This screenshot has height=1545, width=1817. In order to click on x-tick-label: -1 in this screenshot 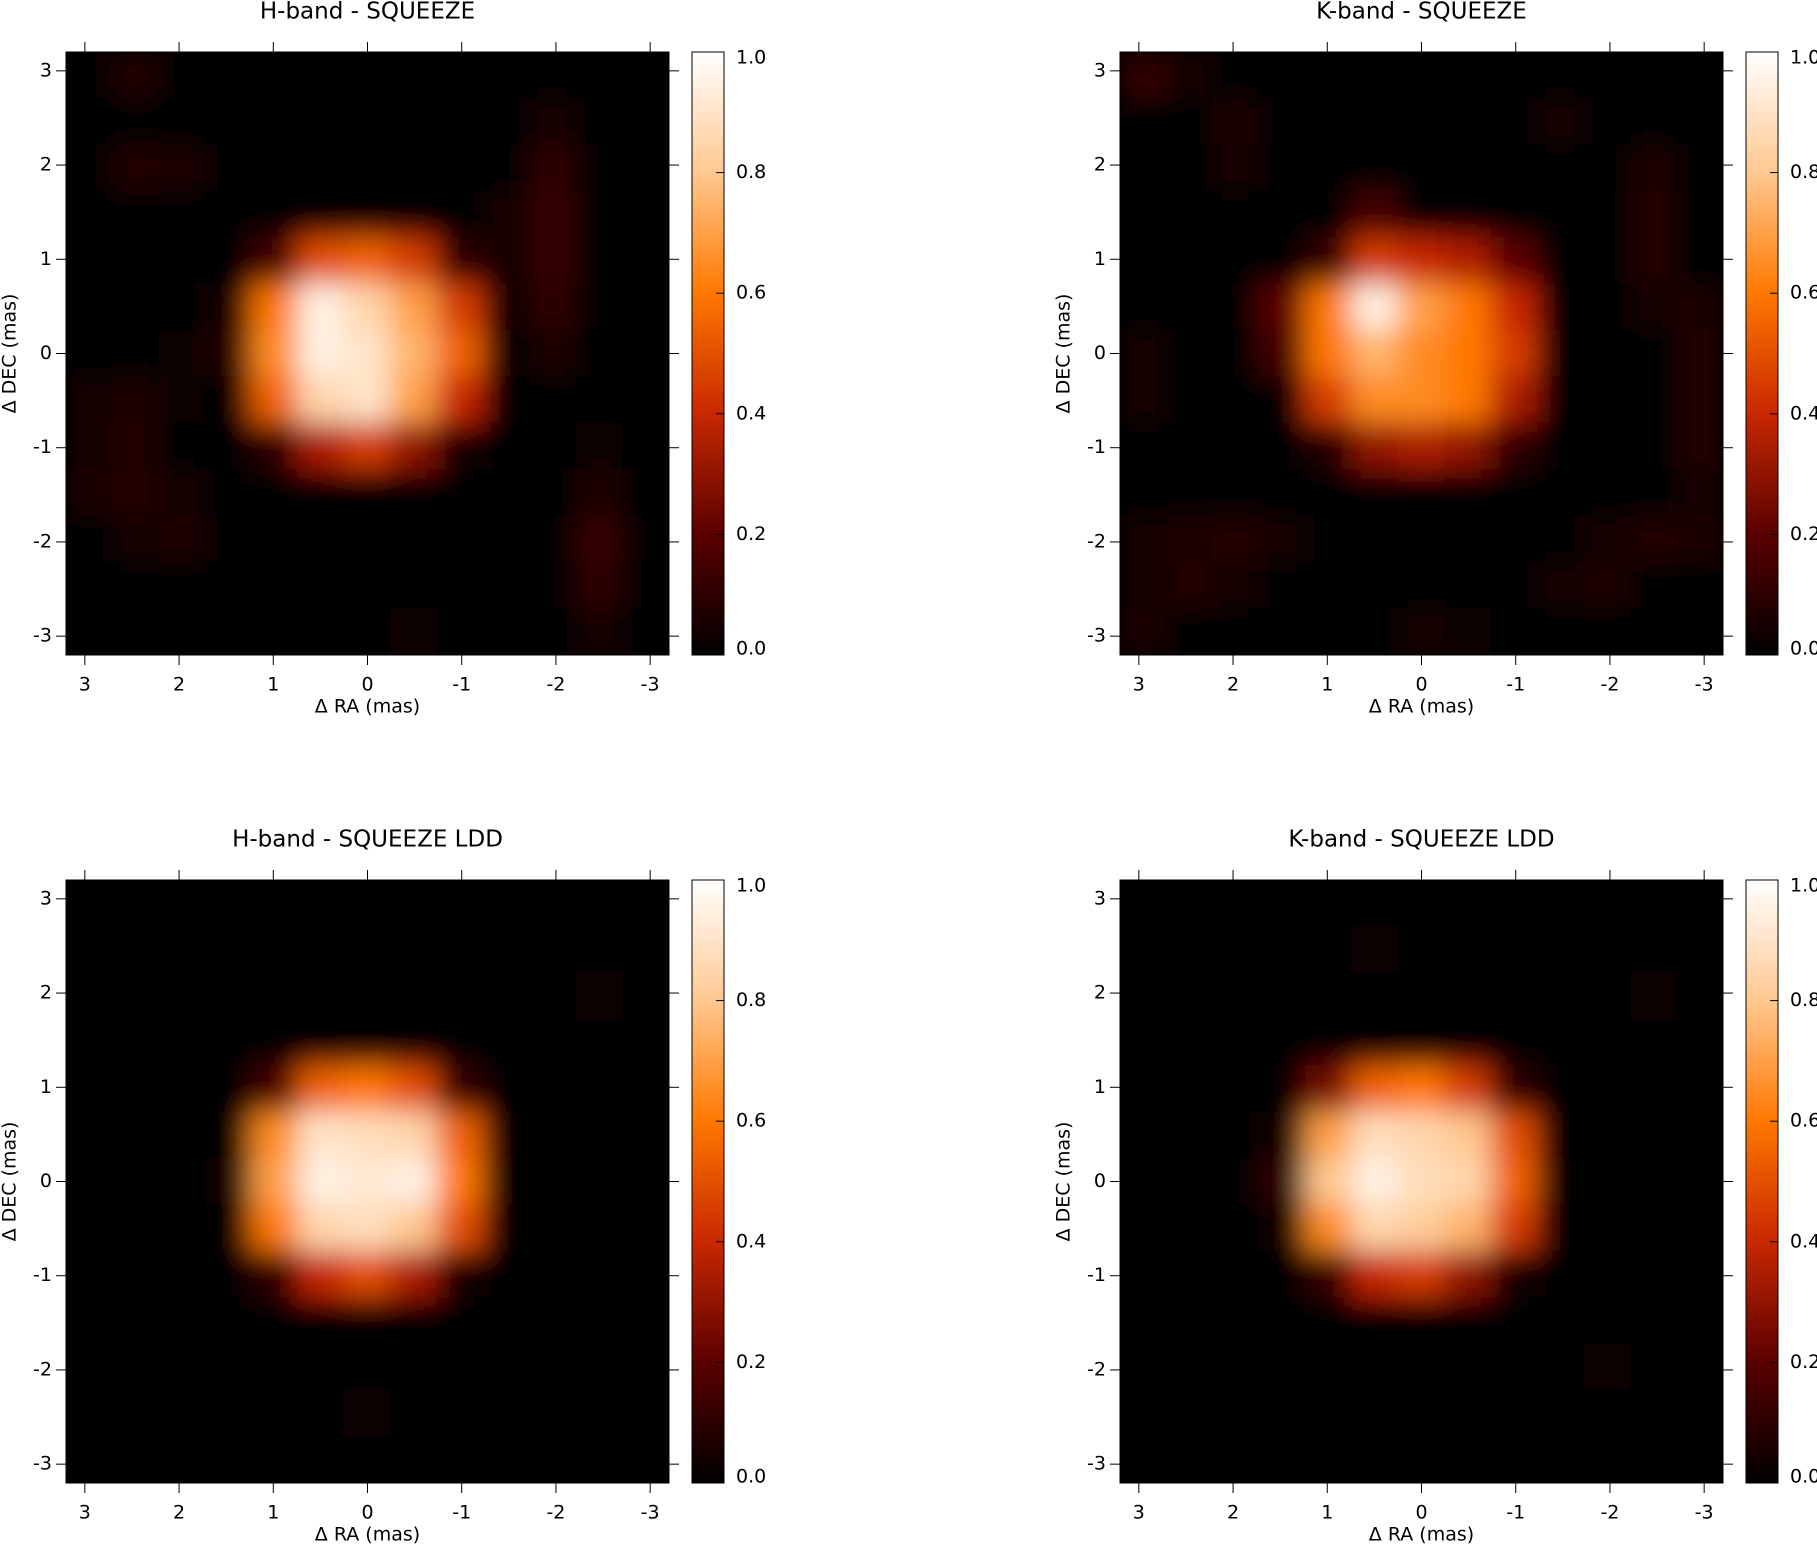, I will do `click(1515, 1513)`.